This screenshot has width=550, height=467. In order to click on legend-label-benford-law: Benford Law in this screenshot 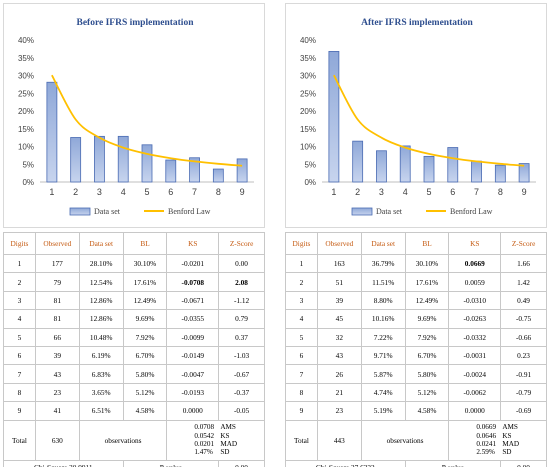, I will do `click(189, 211)`.